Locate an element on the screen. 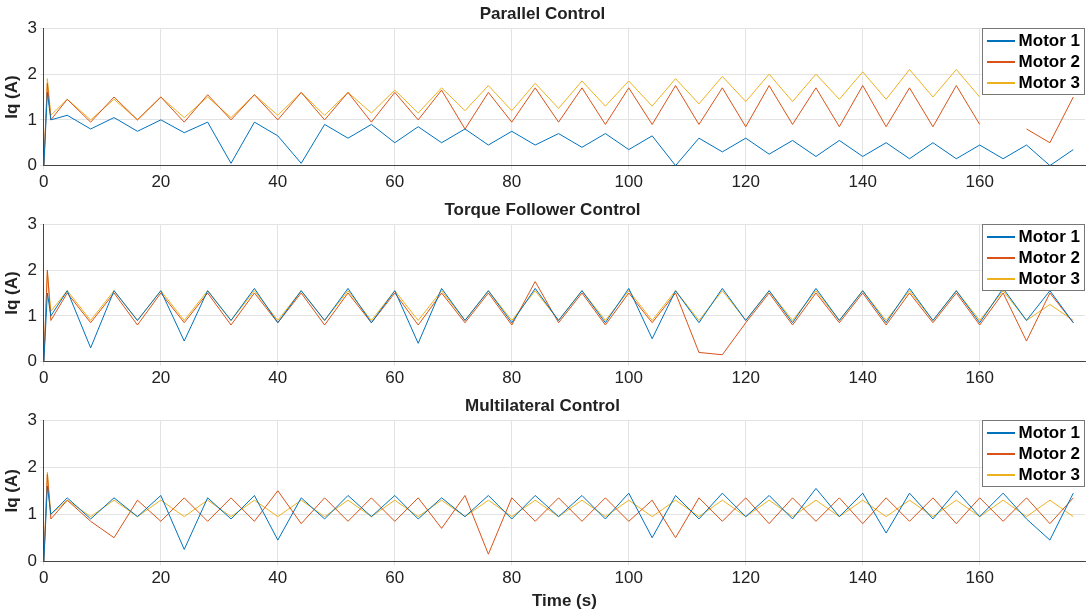 The height and width of the screenshot is (612, 1087). chart-title: Multilateral Control is located at coordinates (542, 405).